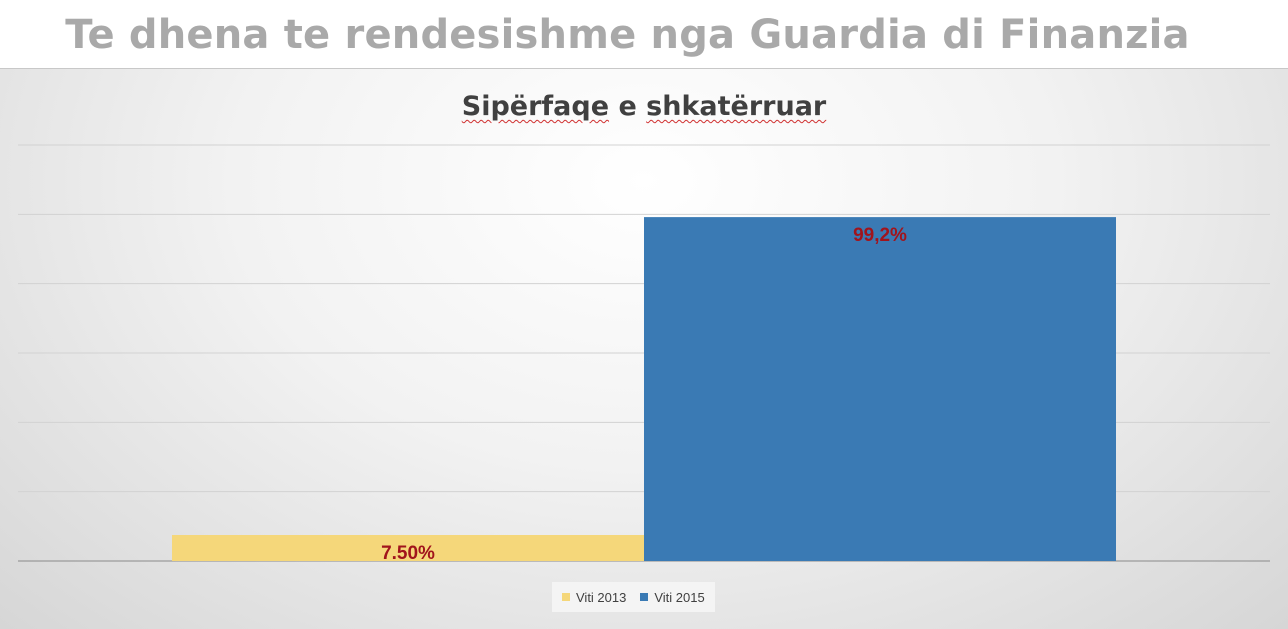 Image resolution: width=1288 pixels, height=629 pixels. What do you see at coordinates (566, 597) in the screenshot?
I see `legend-swatch-2013` at bounding box center [566, 597].